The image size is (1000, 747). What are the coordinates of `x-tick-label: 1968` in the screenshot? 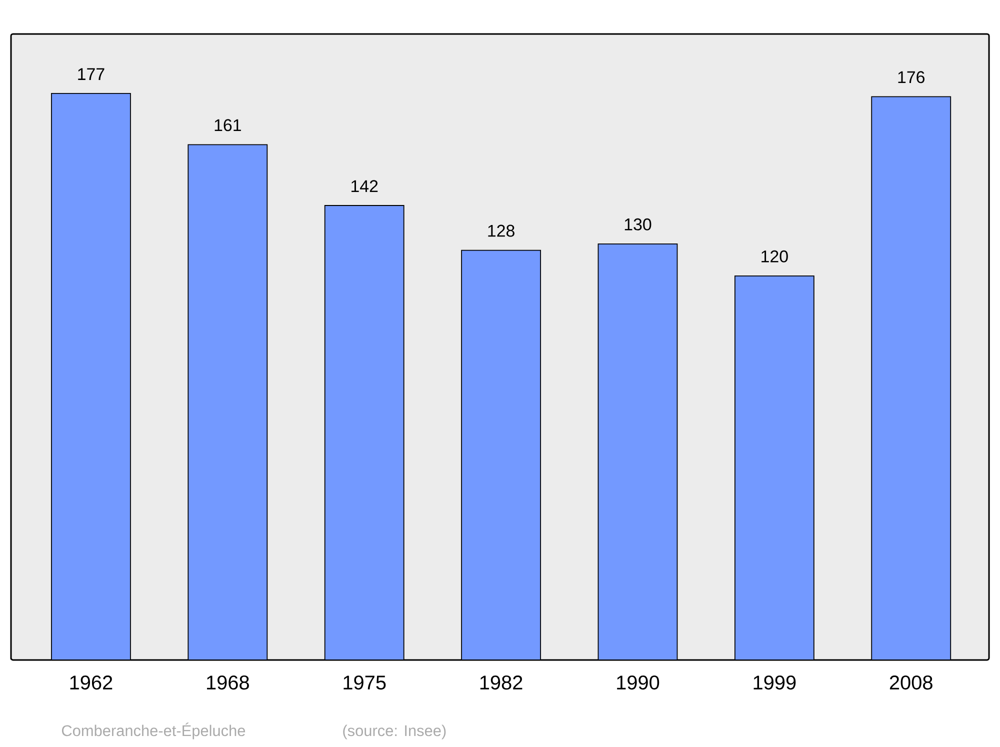 It's located at (228, 683).